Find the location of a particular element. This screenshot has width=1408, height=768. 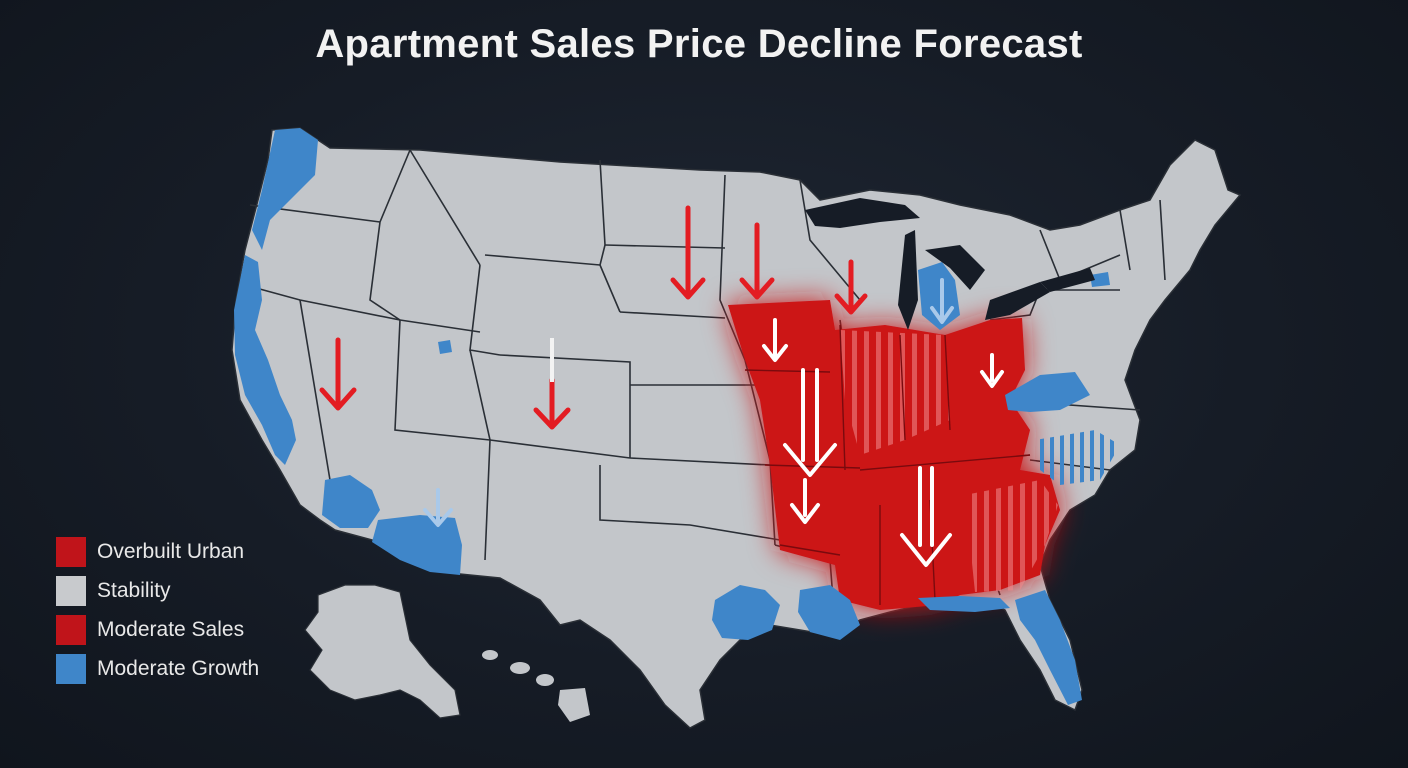

red-arrows is located at coordinates (593, 317).